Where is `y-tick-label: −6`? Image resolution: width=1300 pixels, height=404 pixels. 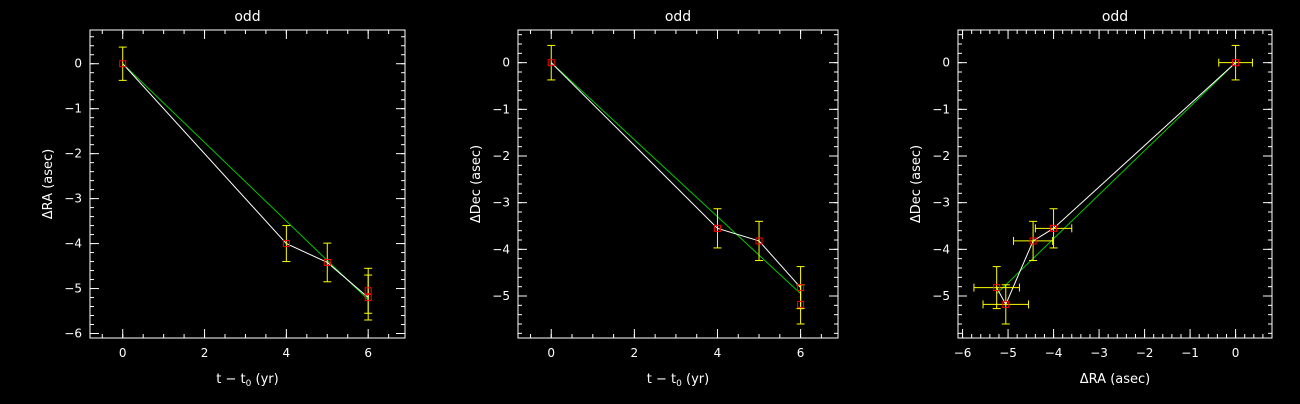
y-tick-label: −6 is located at coordinates (73, 334).